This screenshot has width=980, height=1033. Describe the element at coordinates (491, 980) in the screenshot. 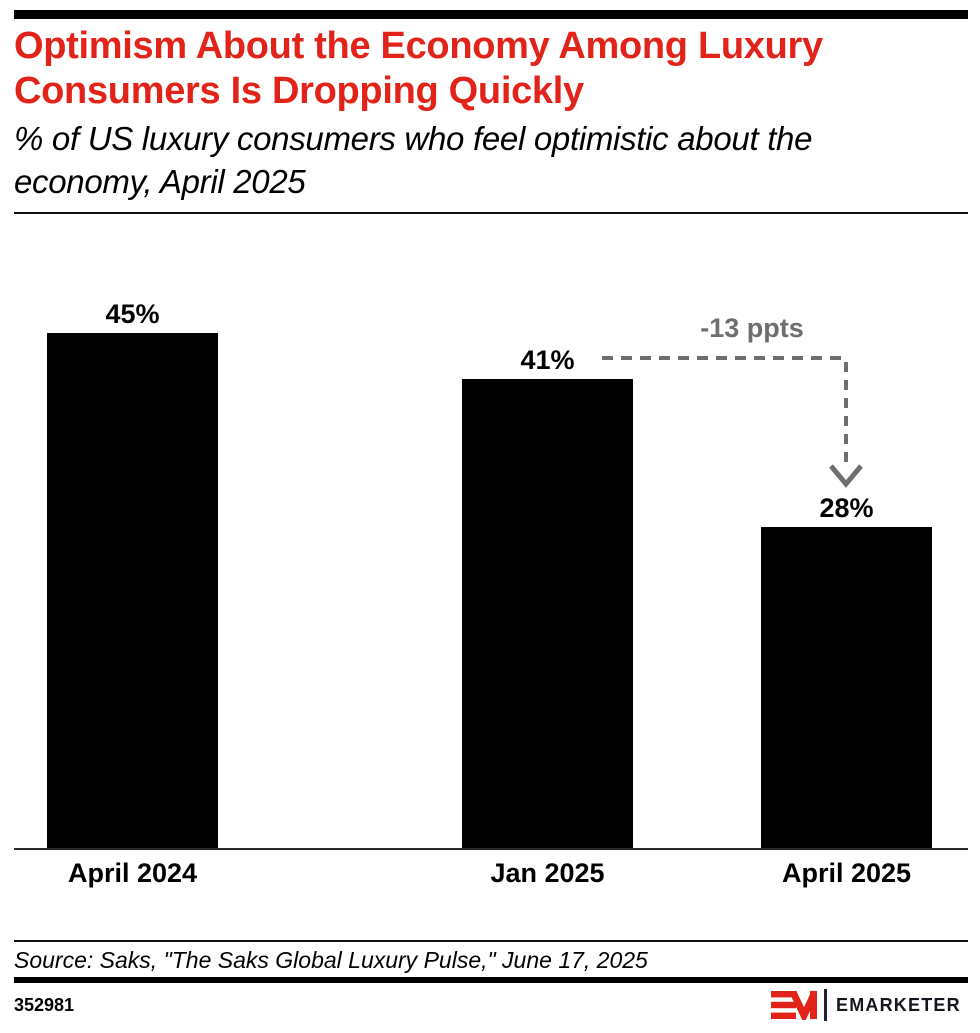

I see `footer-divider` at that location.